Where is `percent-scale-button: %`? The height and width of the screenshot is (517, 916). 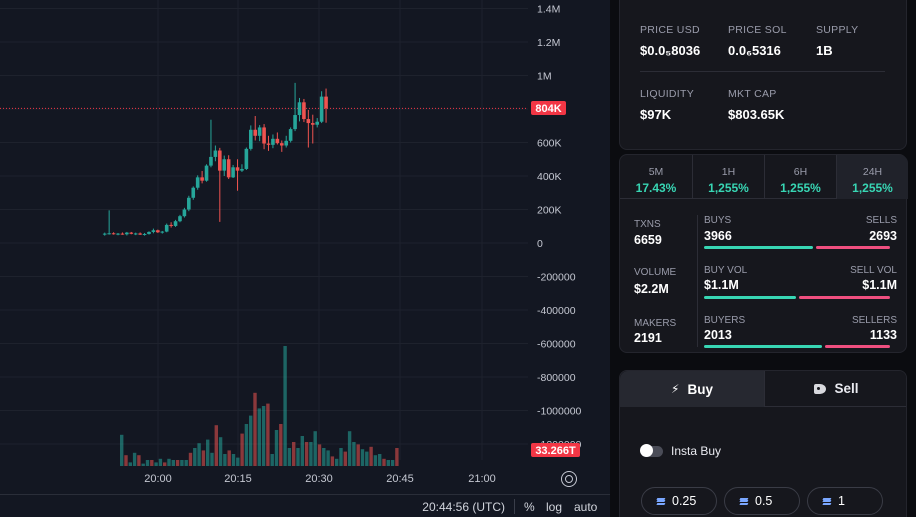
percent-scale-button: % is located at coordinates (529, 507).